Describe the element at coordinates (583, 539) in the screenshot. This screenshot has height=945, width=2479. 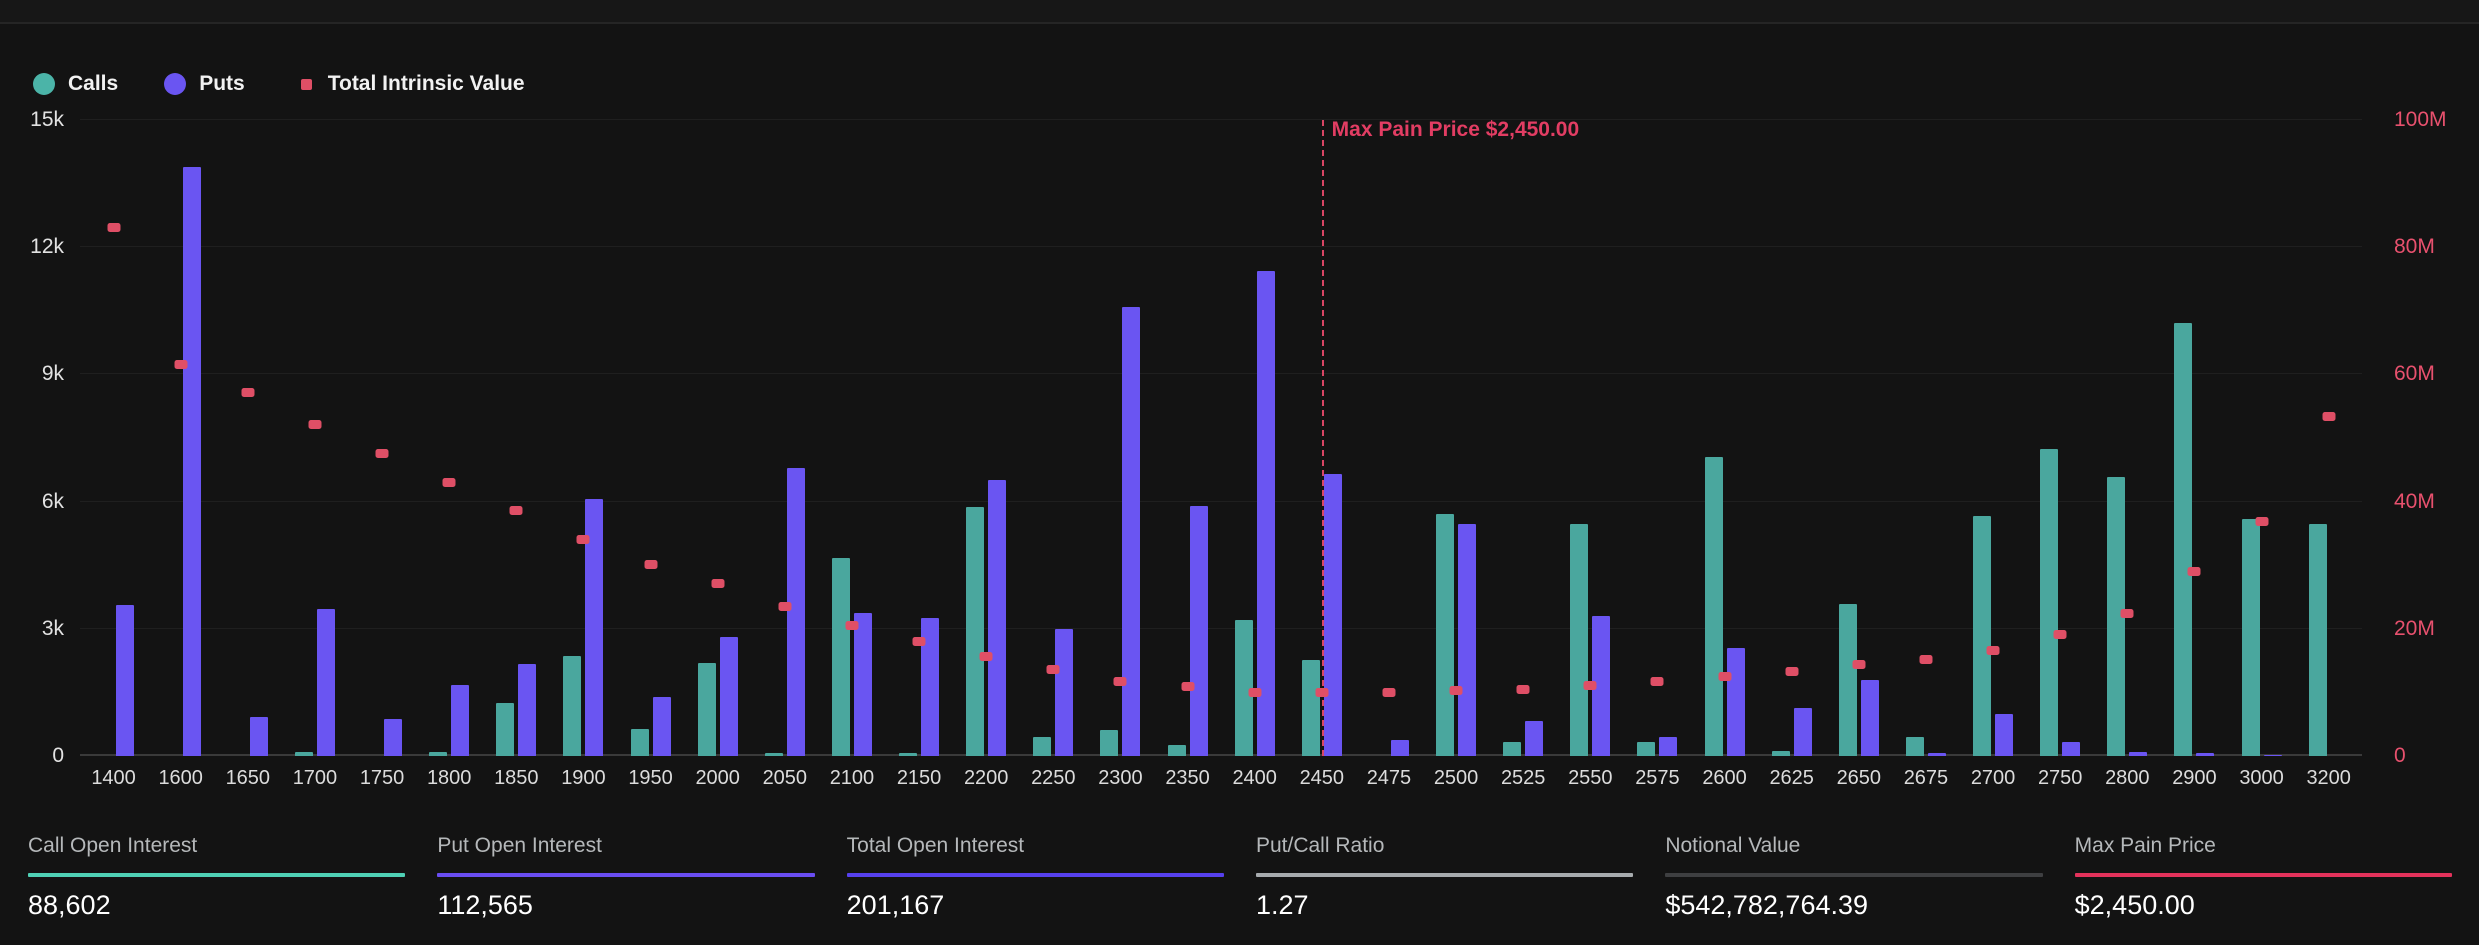
I see `total-intrinsic-value-dot-1900` at that location.